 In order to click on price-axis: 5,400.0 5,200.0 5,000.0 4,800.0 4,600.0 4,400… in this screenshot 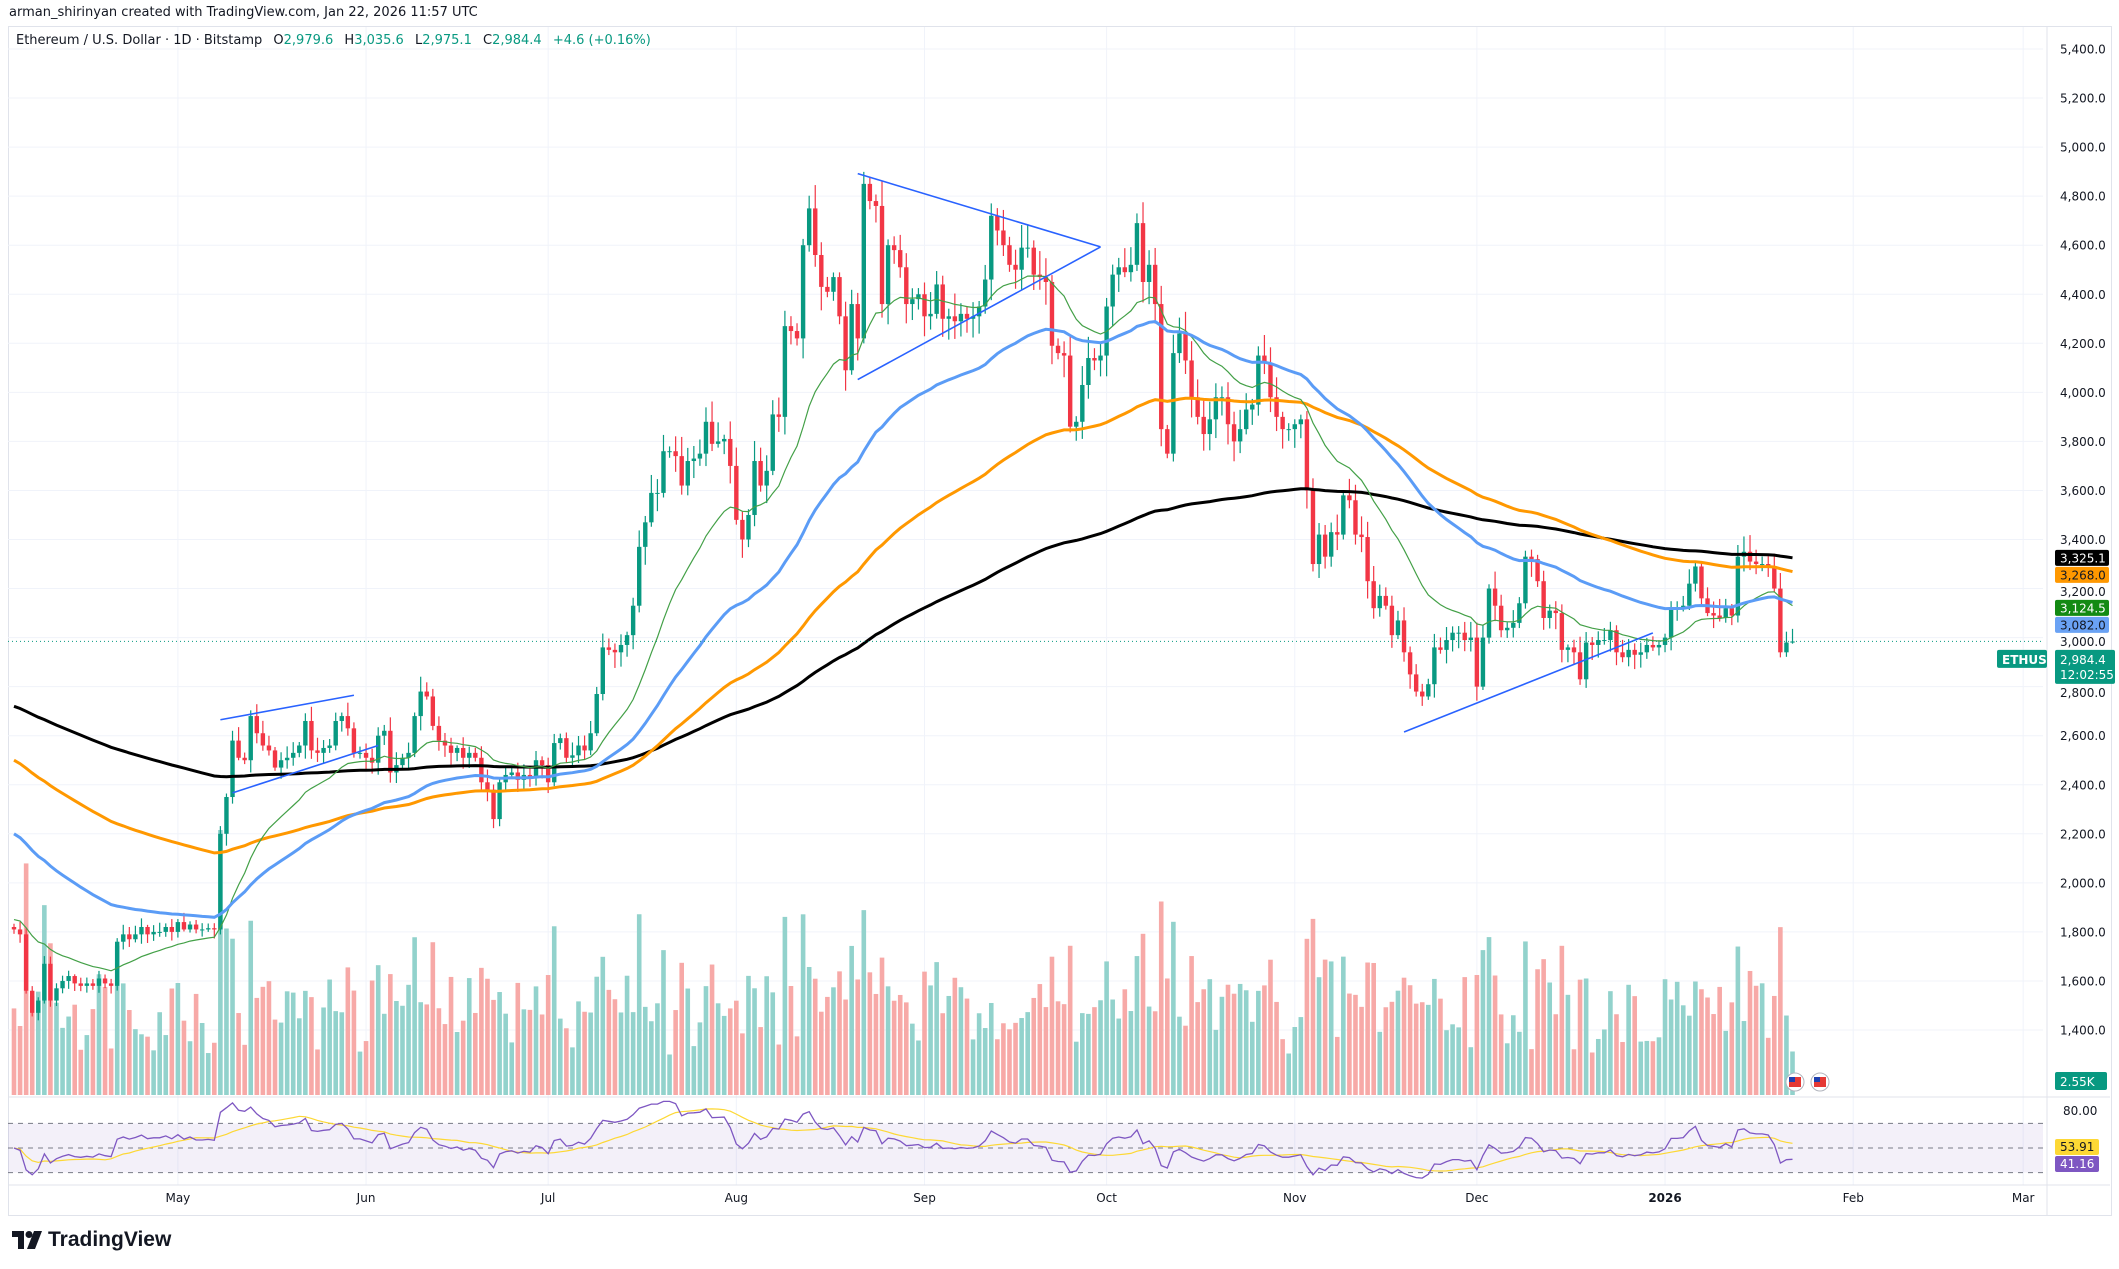, I will do `click(2056, 540)`.